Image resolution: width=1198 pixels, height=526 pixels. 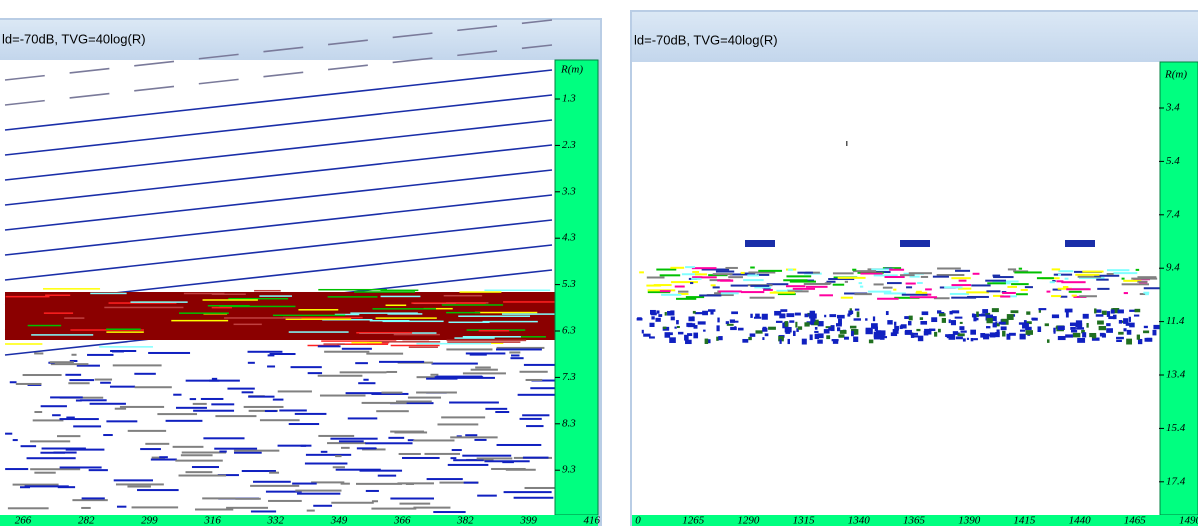 What do you see at coordinates (1173, 268) in the screenshot?
I see `range-label: 9.4` at bounding box center [1173, 268].